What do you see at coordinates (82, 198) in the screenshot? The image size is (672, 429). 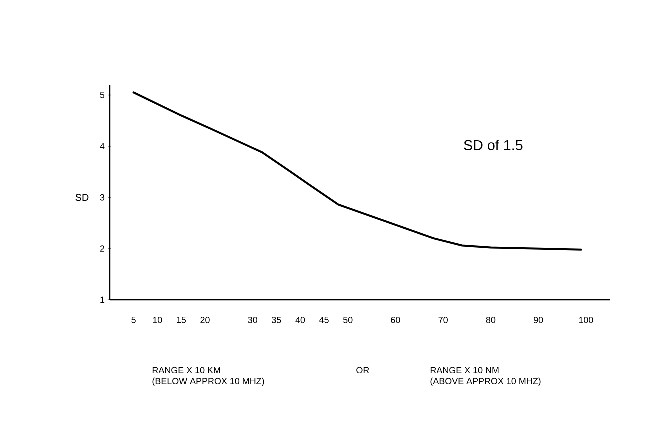 I see `y-axis-title: SD` at bounding box center [82, 198].